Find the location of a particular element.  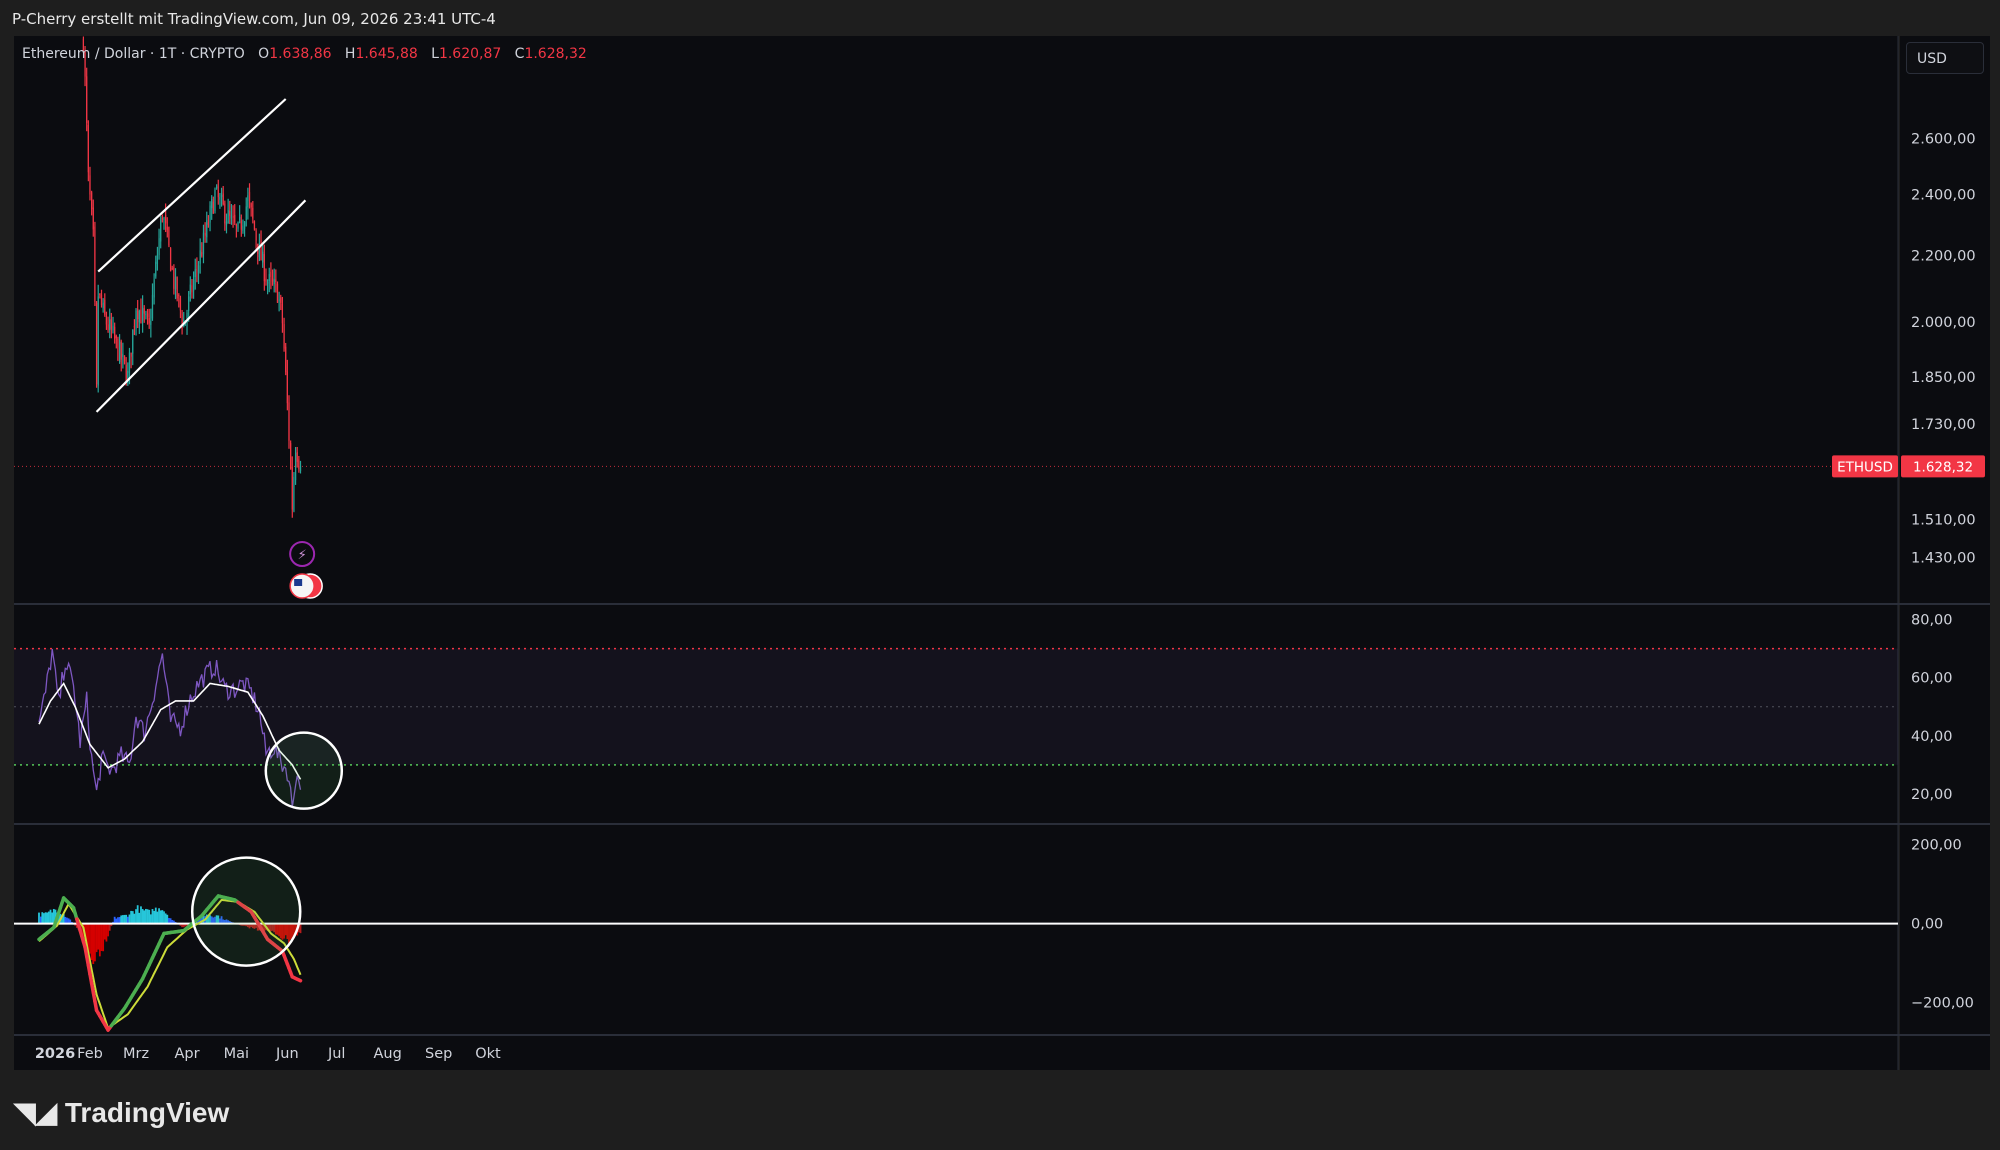

footer-bar: ◥◢ TradingView is located at coordinates (1000, 1110).